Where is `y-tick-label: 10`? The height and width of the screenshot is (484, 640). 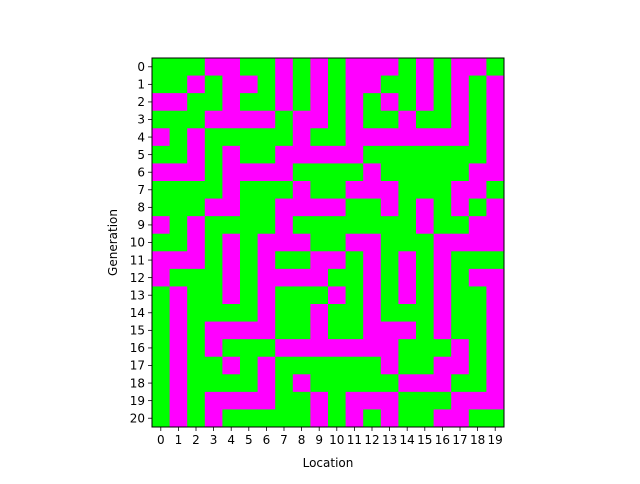 y-tick-label: 10 is located at coordinates (137, 243).